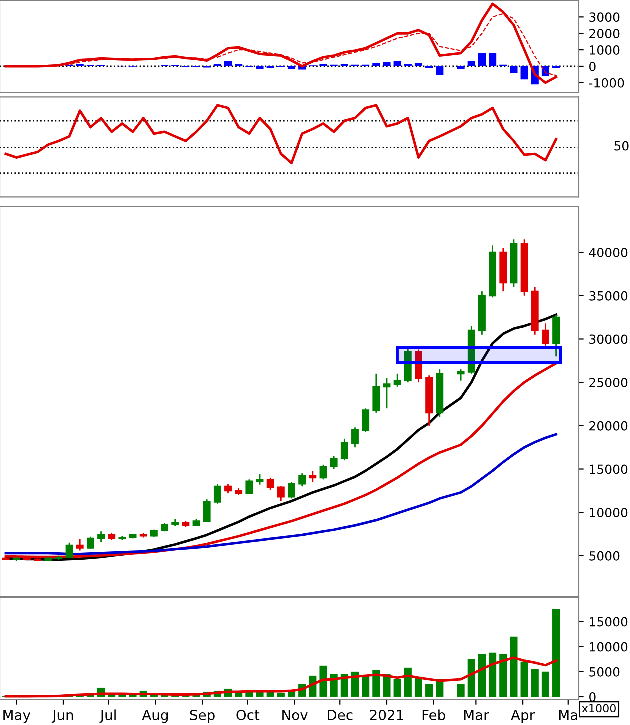 The height and width of the screenshot is (725, 630). Describe the element at coordinates (599, 708) in the screenshot. I see `text: x1000` at that location.